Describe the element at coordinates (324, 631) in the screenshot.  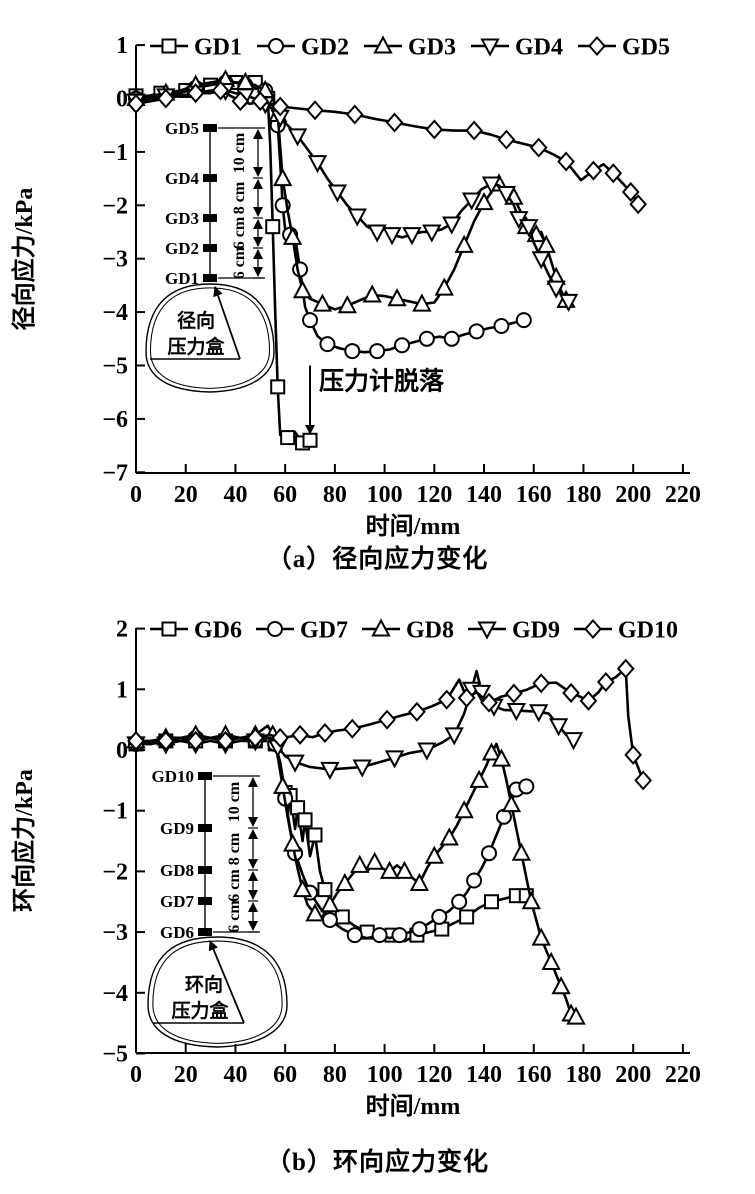
I see `legend-label: GD7` at that location.